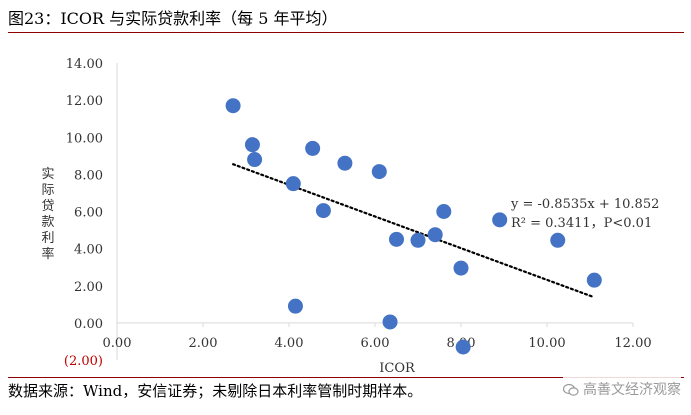  I want to click on watermark: 高善文经济观察, so click(622, 390).